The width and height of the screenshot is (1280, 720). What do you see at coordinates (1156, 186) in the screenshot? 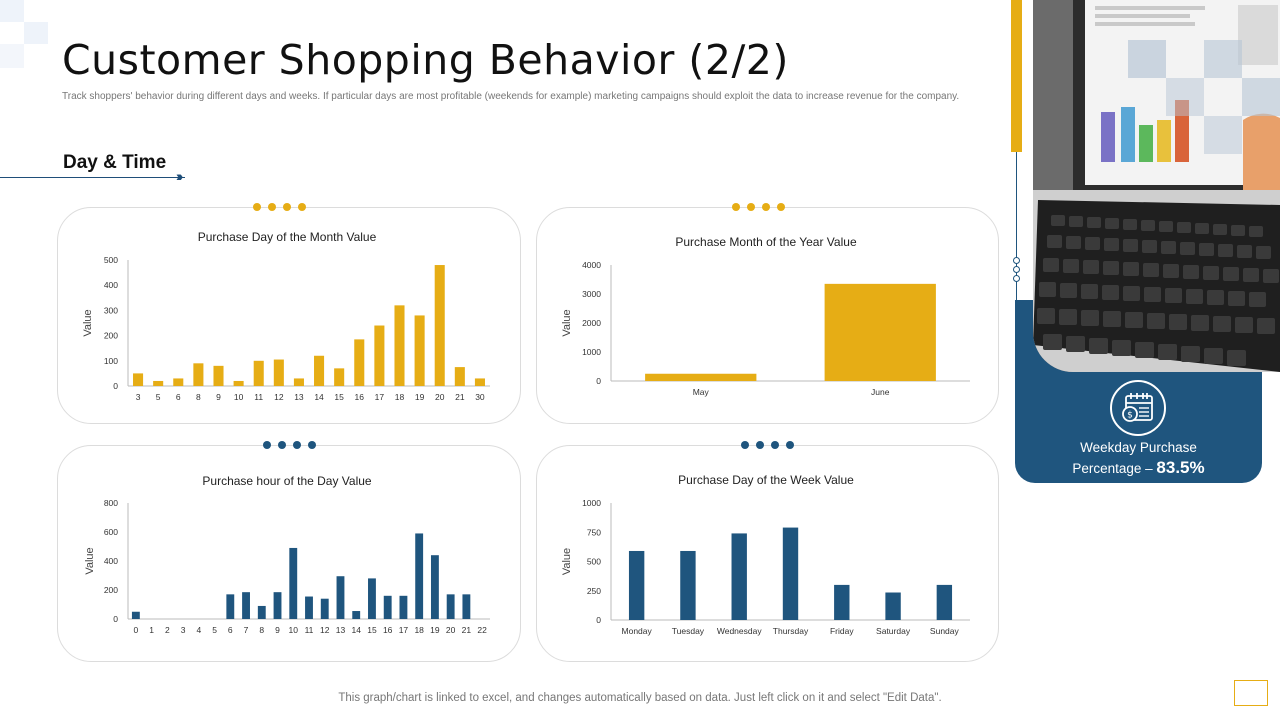
I see `laptop-photo` at bounding box center [1156, 186].